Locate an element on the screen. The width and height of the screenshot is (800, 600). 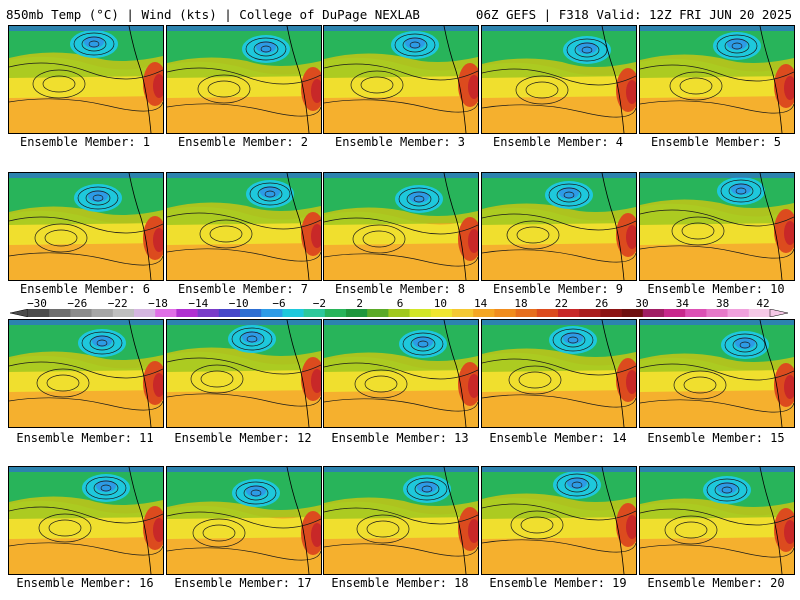
ensemble-member-label: Ensemble Member: 18 is located at coordinates (400, 583).